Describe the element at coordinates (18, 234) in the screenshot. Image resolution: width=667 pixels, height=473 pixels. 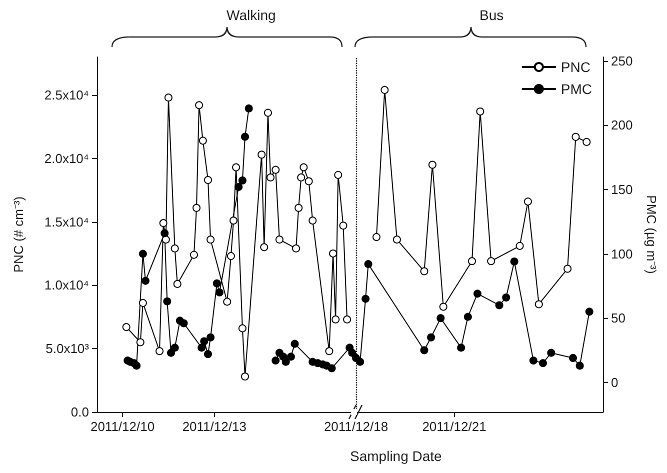
I see `y-axis-title: PNC (# cm⁻³)` at that location.